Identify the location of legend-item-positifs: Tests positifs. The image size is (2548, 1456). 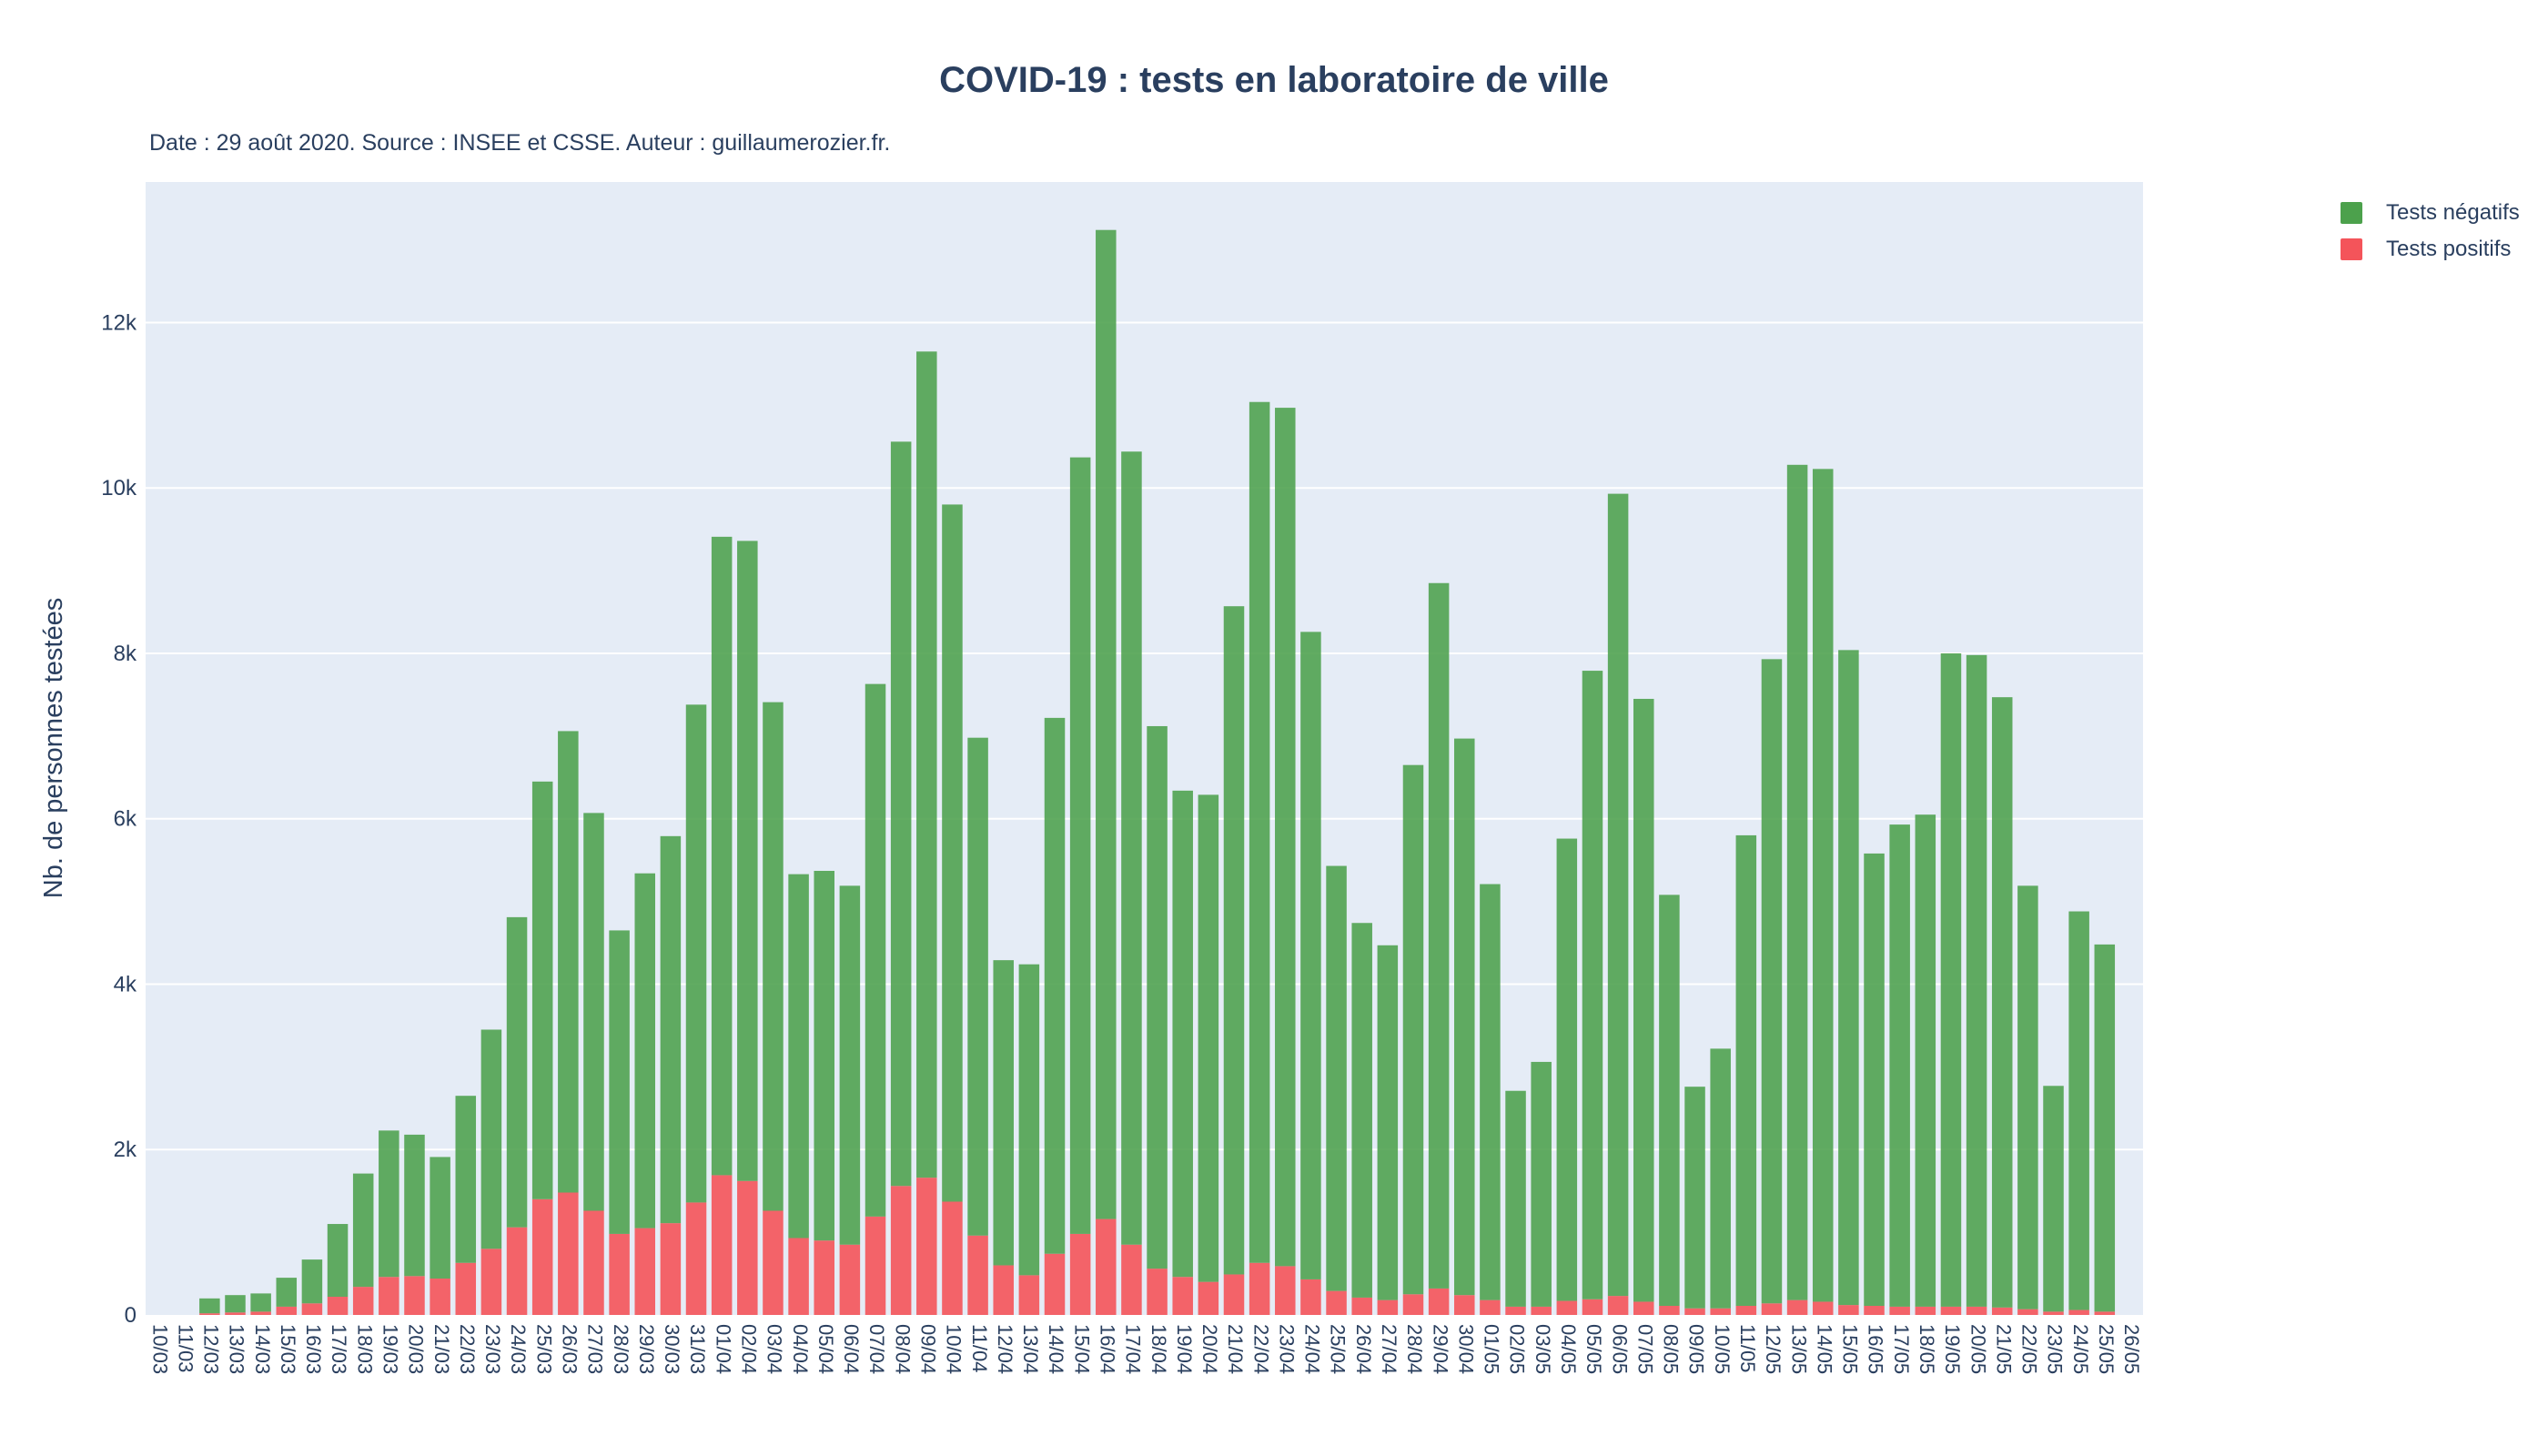
(2431, 249).